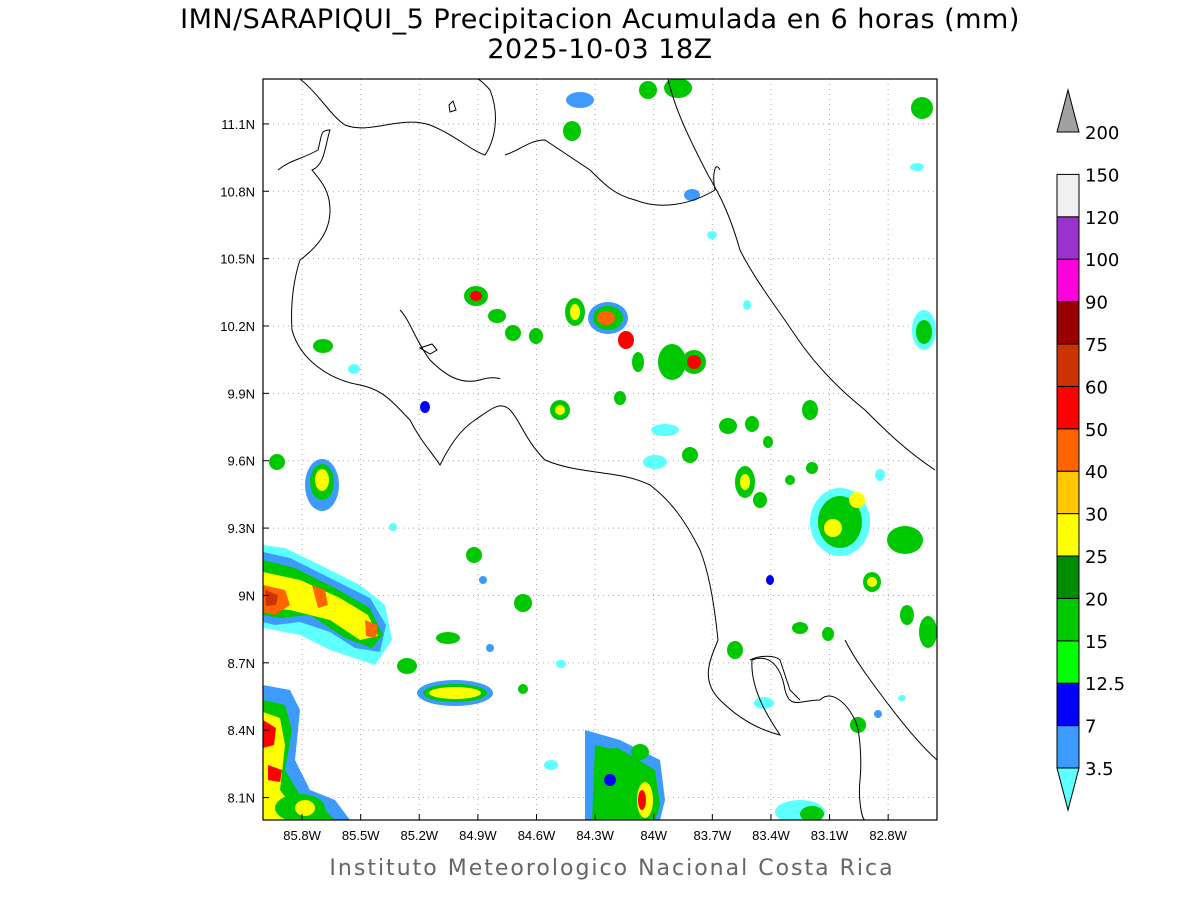 The image size is (1200, 900). What do you see at coordinates (246, 595) in the screenshot?
I see `lat-tick-label: 9N` at bounding box center [246, 595].